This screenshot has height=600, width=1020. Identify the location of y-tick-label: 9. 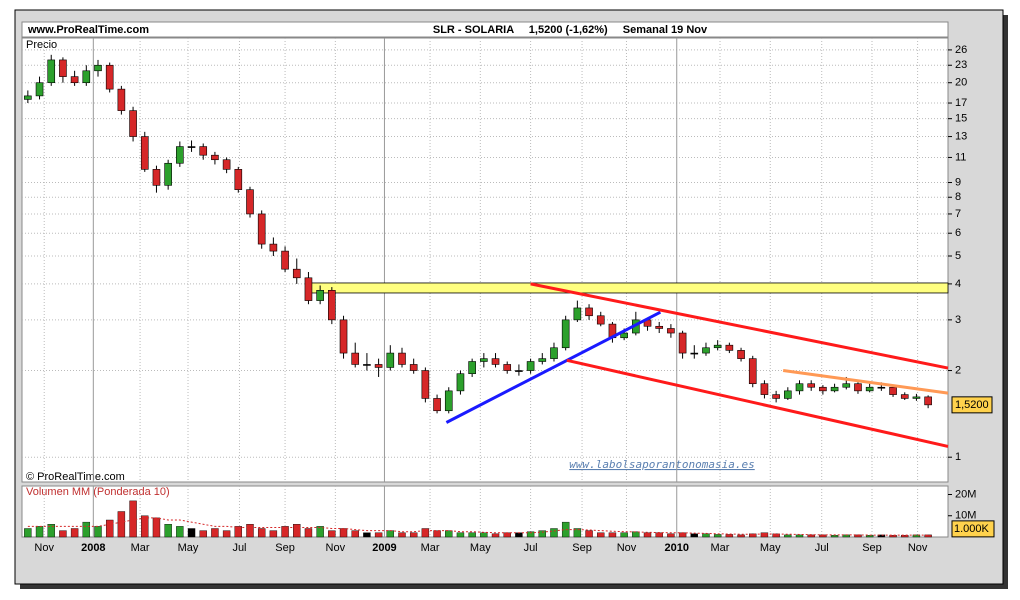
(958, 182).